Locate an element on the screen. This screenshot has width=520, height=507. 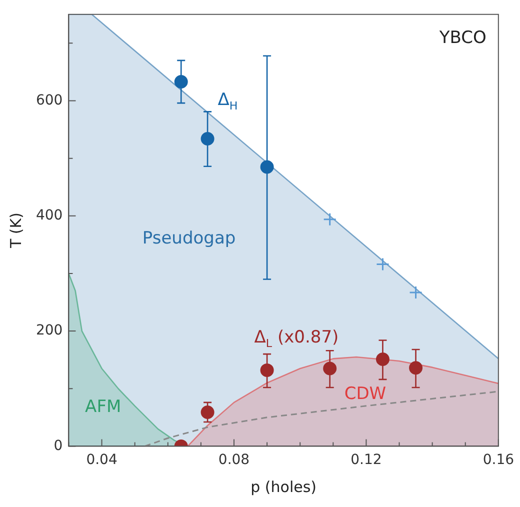
y-tick-label: 200 is located at coordinates (49, 330).